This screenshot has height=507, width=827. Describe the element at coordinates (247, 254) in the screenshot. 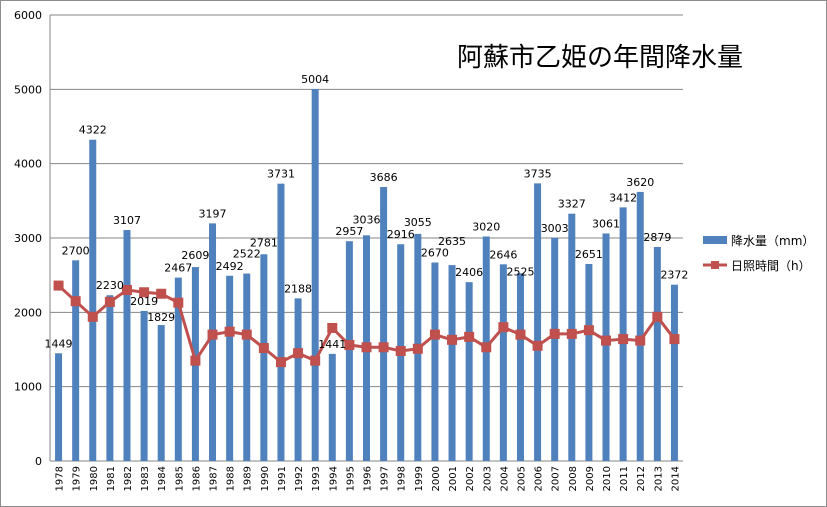

I see `bar-data-label: 2522` at that location.